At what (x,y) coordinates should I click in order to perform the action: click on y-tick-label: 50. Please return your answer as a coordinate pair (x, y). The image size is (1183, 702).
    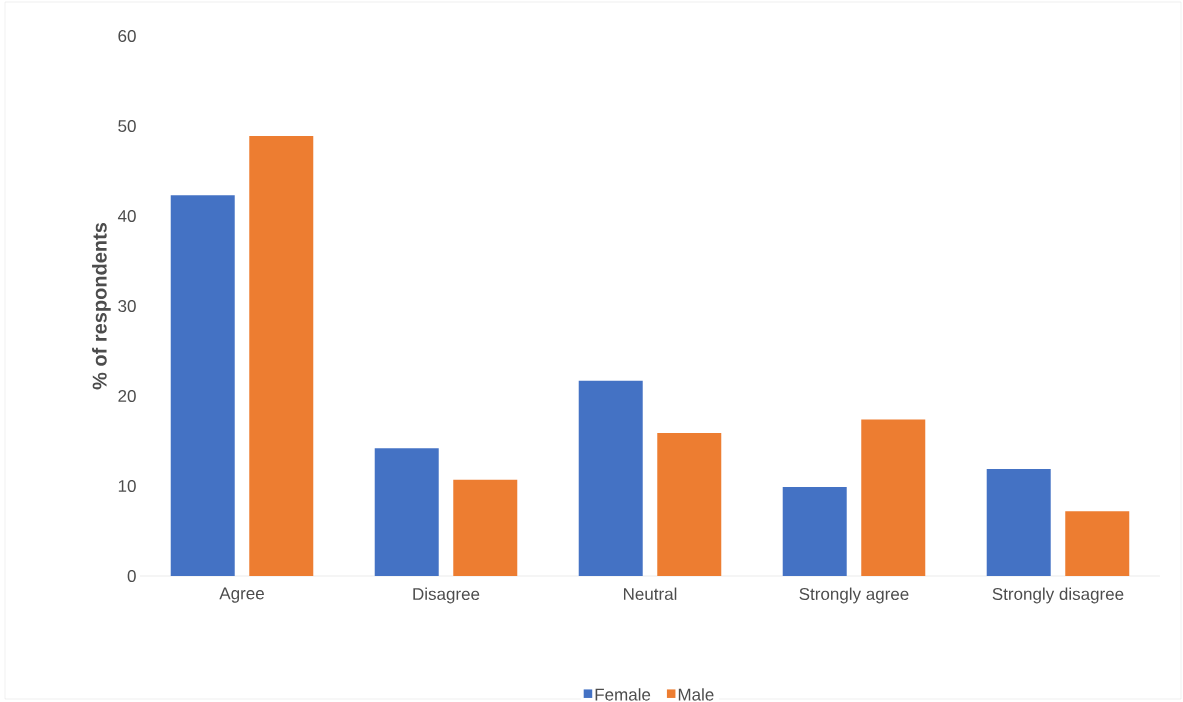
    Looking at the image, I should click on (127, 126).